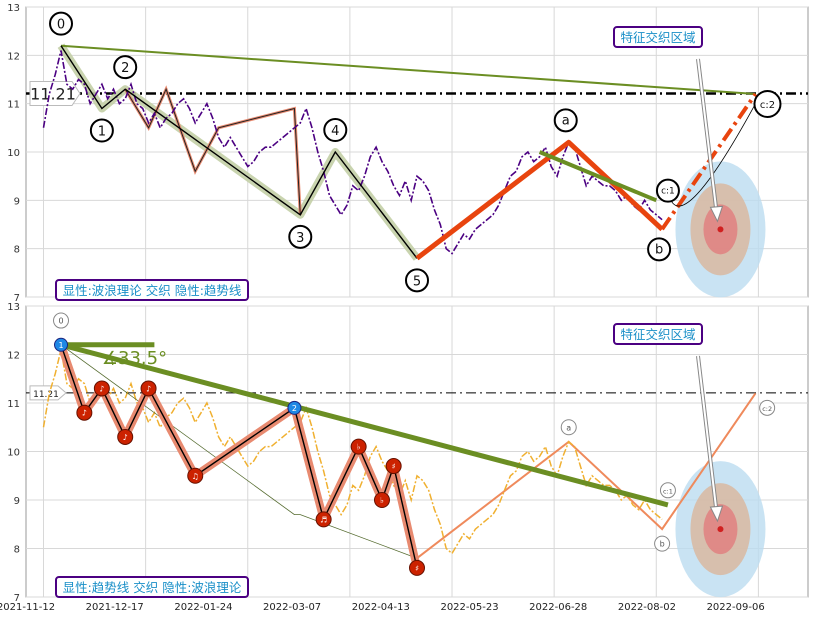 The height and width of the screenshot is (617, 813). Describe the element at coordinates (381, 607) in the screenshot. I see `x-tick-label: 2022-04-13` at that location.